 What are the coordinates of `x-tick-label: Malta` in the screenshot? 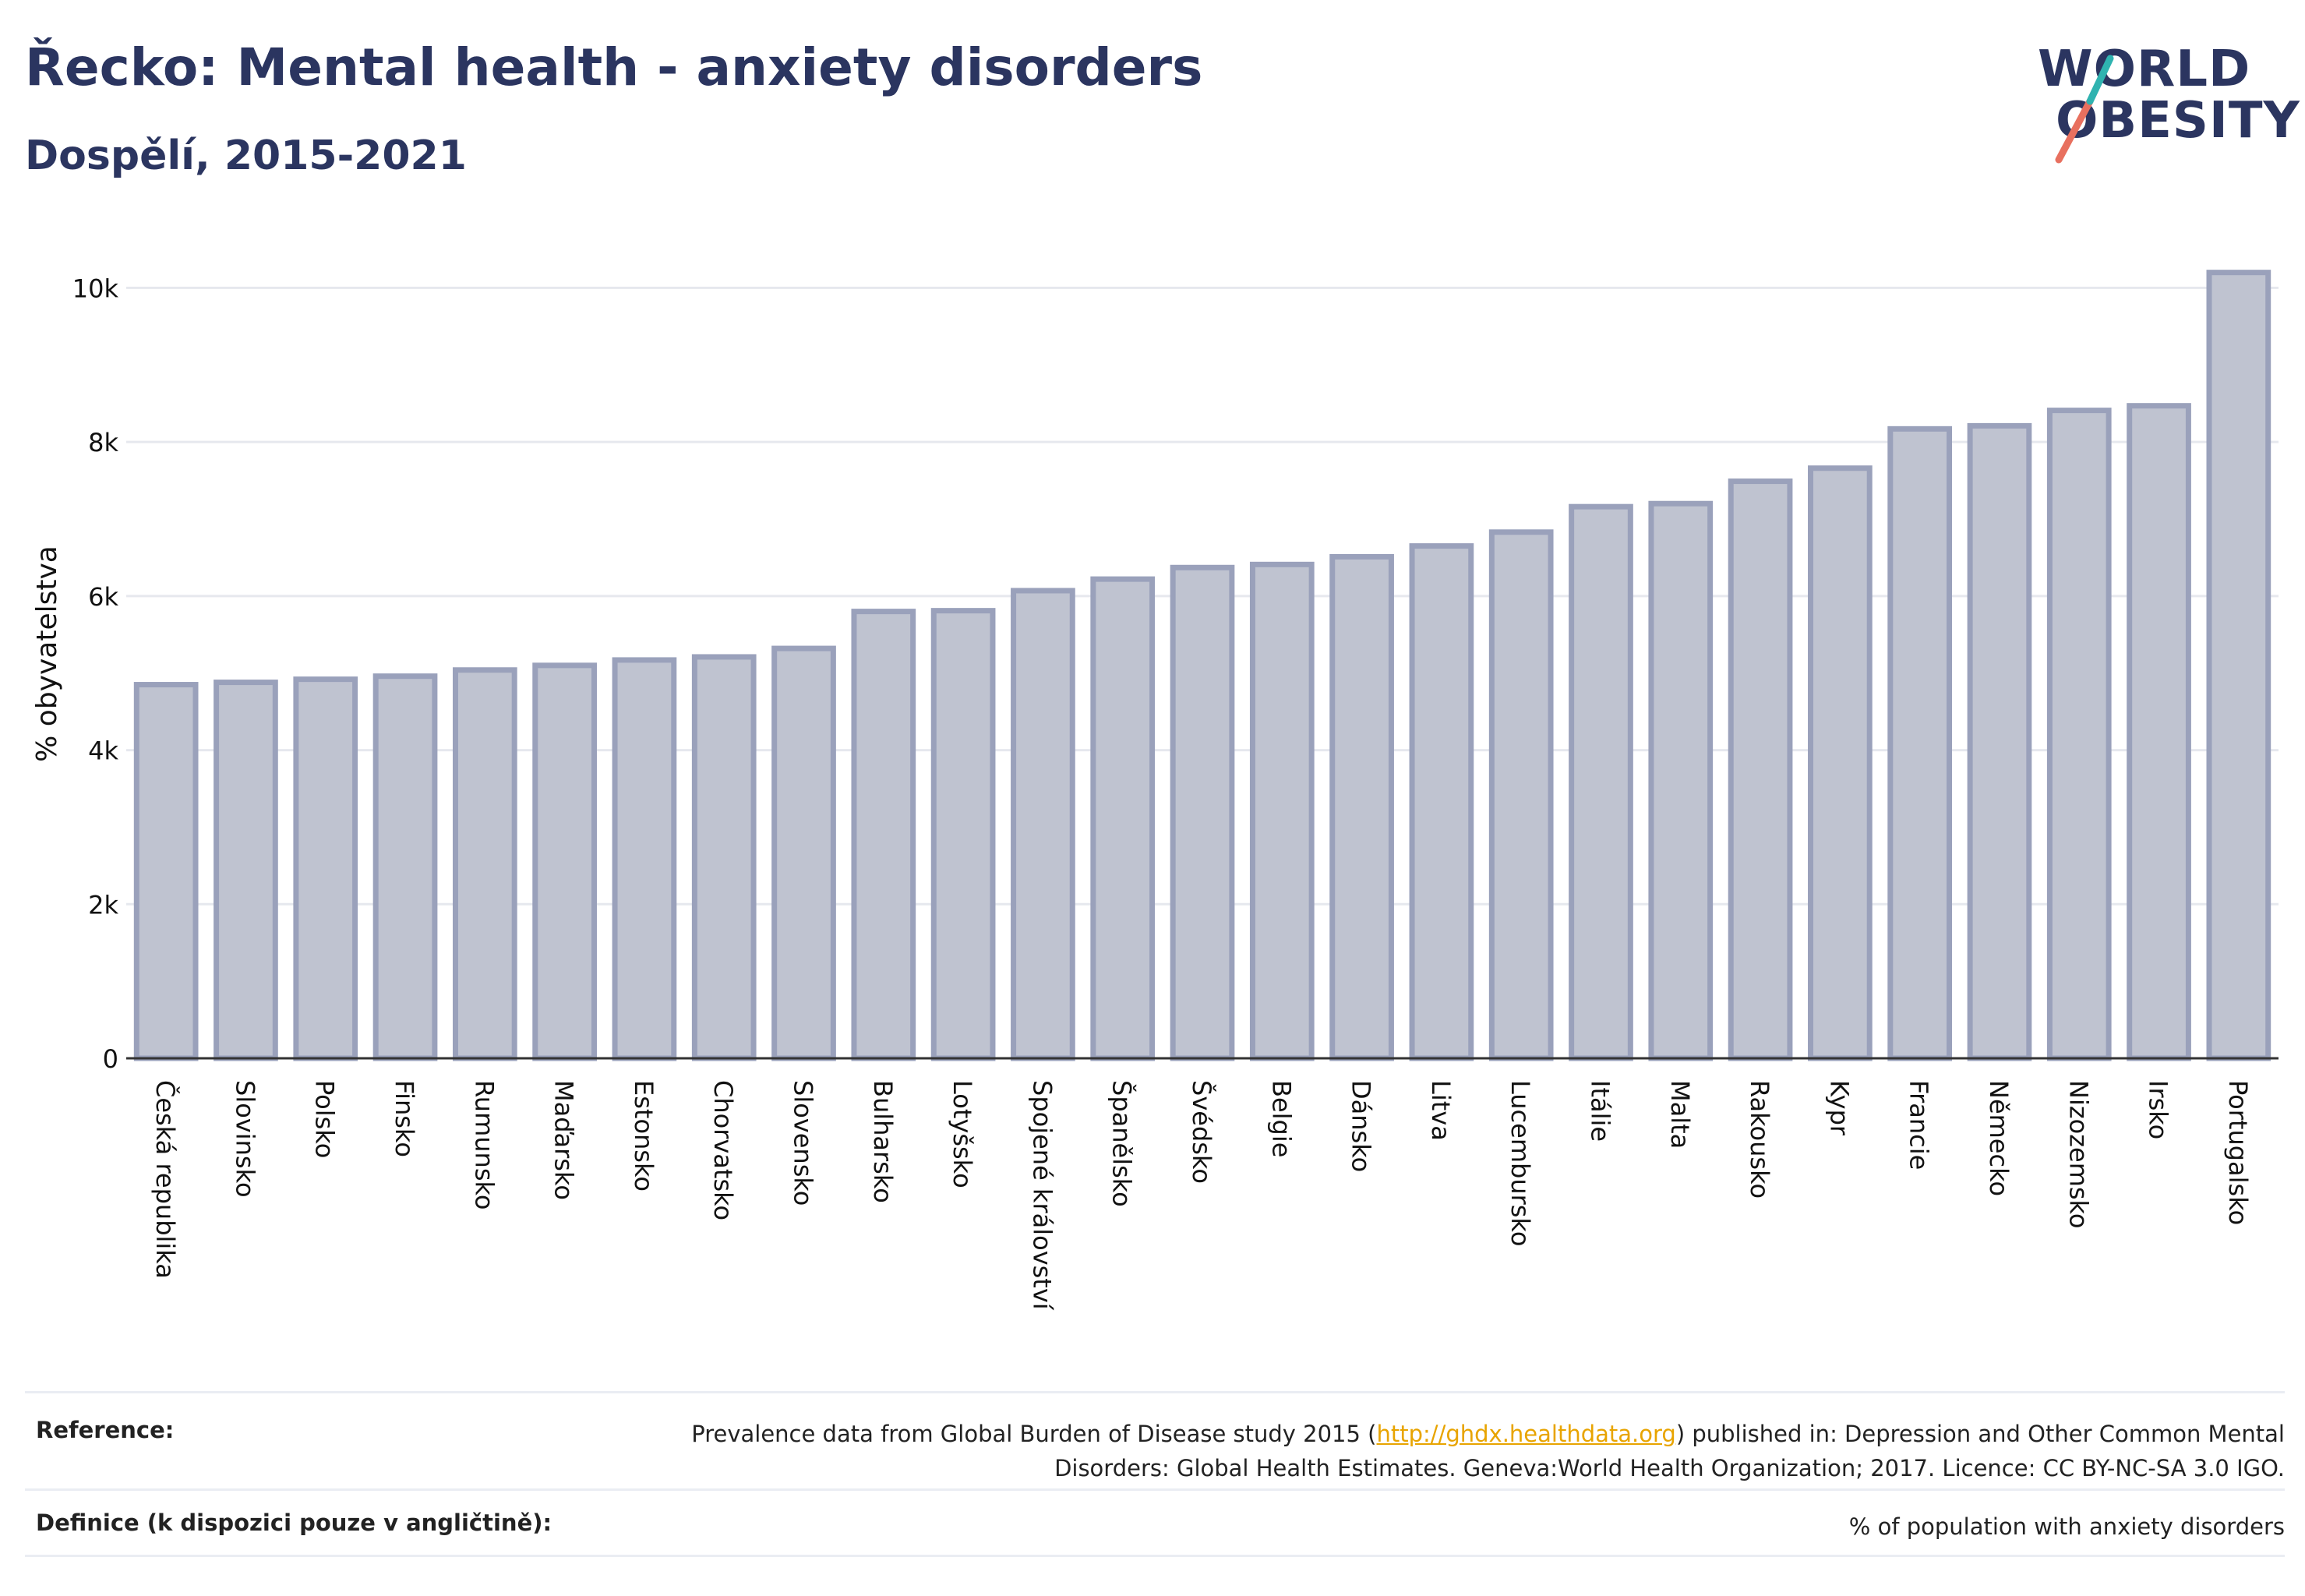 It's located at (1680, 1114).